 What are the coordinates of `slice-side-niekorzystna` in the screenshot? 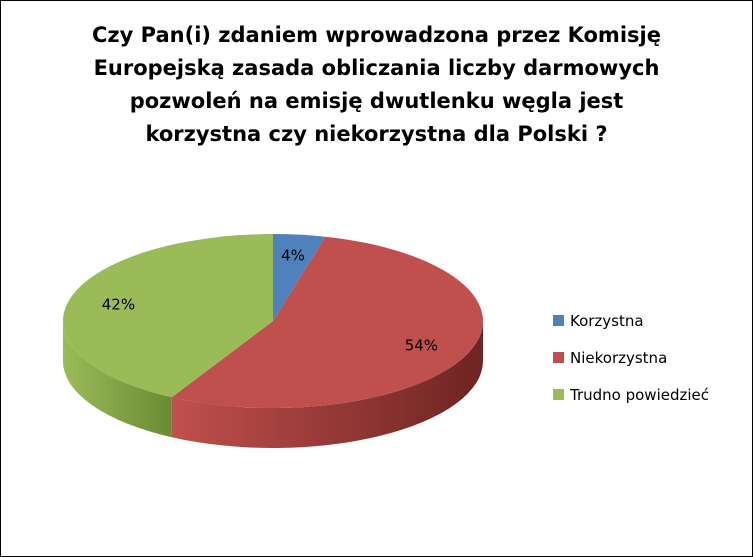 It's located at (327, 385).